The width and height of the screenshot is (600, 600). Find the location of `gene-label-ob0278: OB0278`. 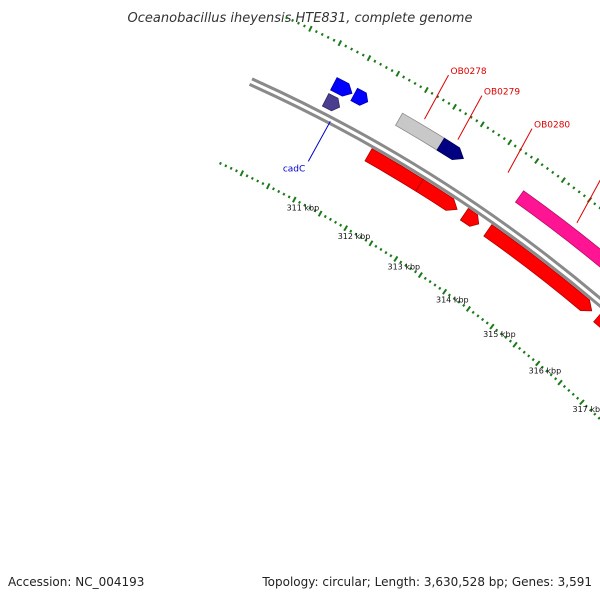

gene-label-ob0278: OB0278 is located at coordinates (469, 72).